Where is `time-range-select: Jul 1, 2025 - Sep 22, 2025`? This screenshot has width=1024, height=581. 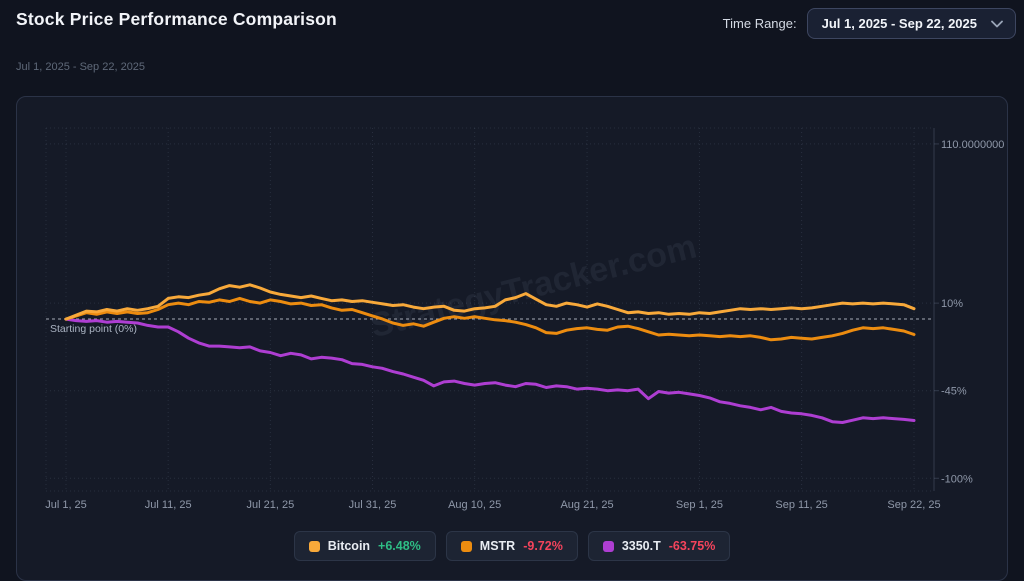
time-range-select: Jul 1, 2025 - Sep 22, 2025 is located at coordinates (911, 23).